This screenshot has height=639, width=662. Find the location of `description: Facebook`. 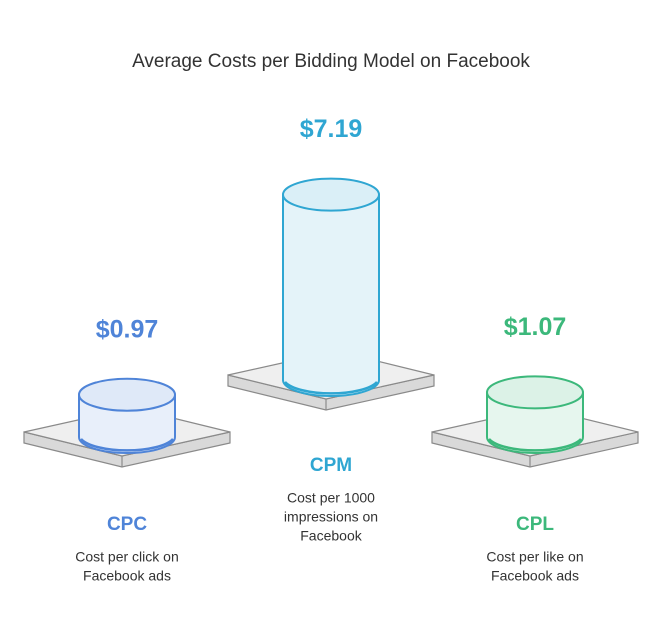

description: Facebook is located at coordinates (331, 536).